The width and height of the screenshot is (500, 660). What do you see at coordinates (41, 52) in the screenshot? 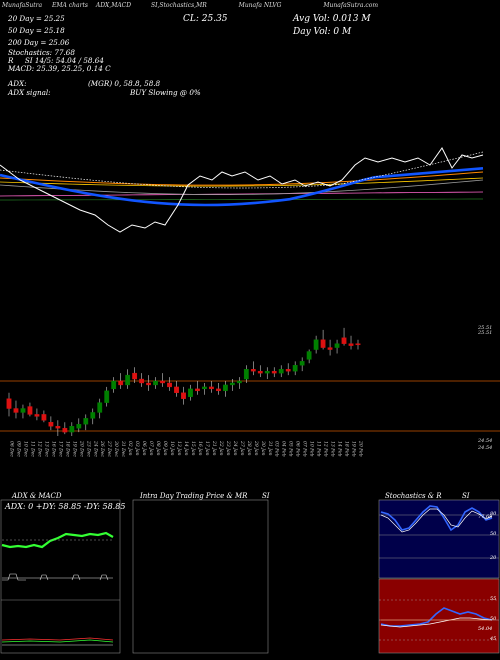
I see `stochastics-label: Stochastics: 77.68` at bounding box center [41, 52].